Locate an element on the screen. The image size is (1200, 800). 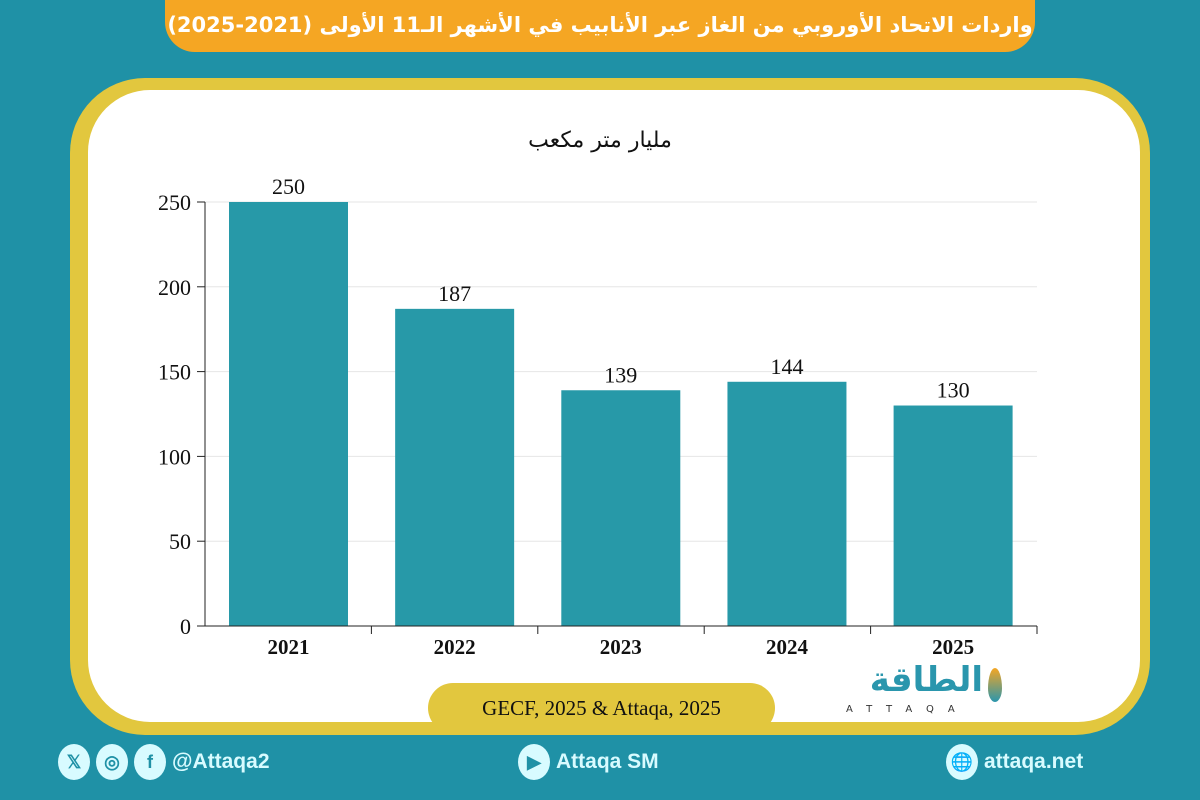
website-link: 🌐 attaqa.net is located at coordinates (1014, 762).